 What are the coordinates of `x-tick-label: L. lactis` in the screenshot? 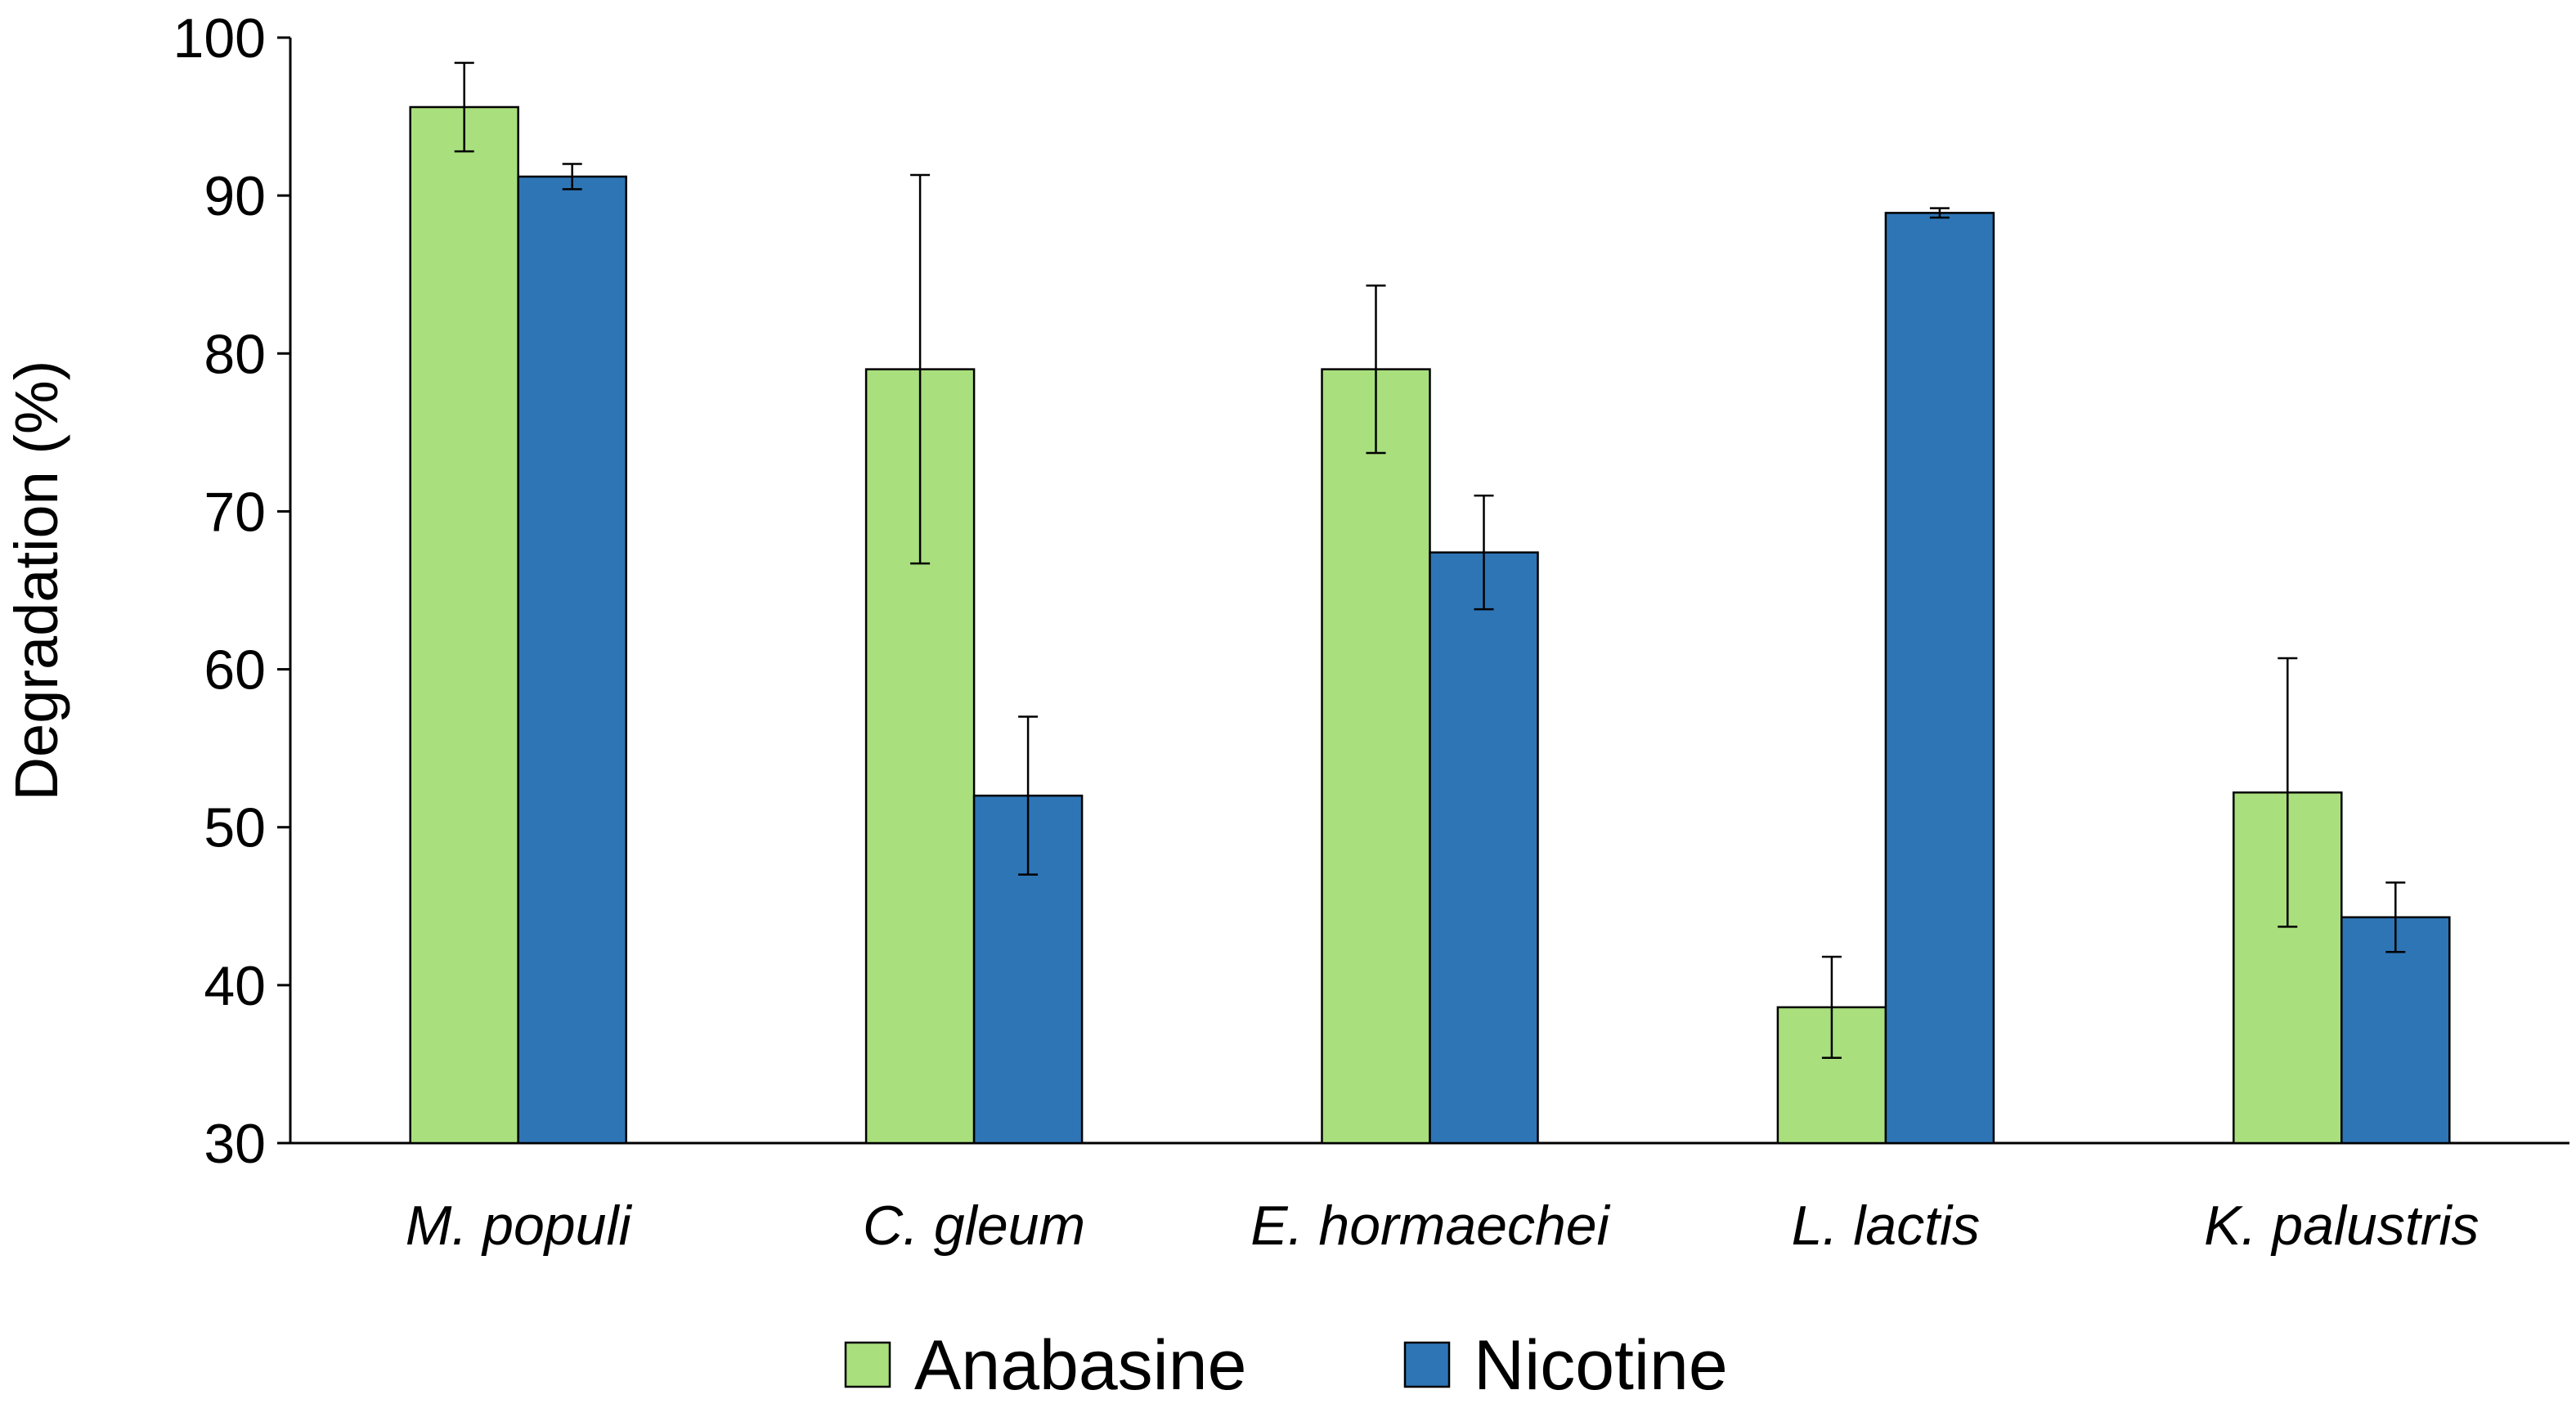 It's located at (1886, 1226).